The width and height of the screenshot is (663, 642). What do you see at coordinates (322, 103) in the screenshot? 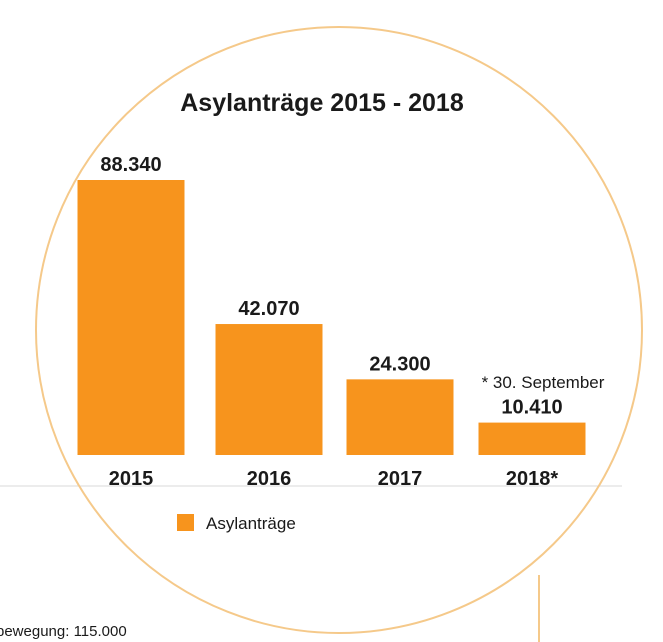
I see `chart-title: Asylanträge 2015 - 2018` at bounding box center [322, 103].